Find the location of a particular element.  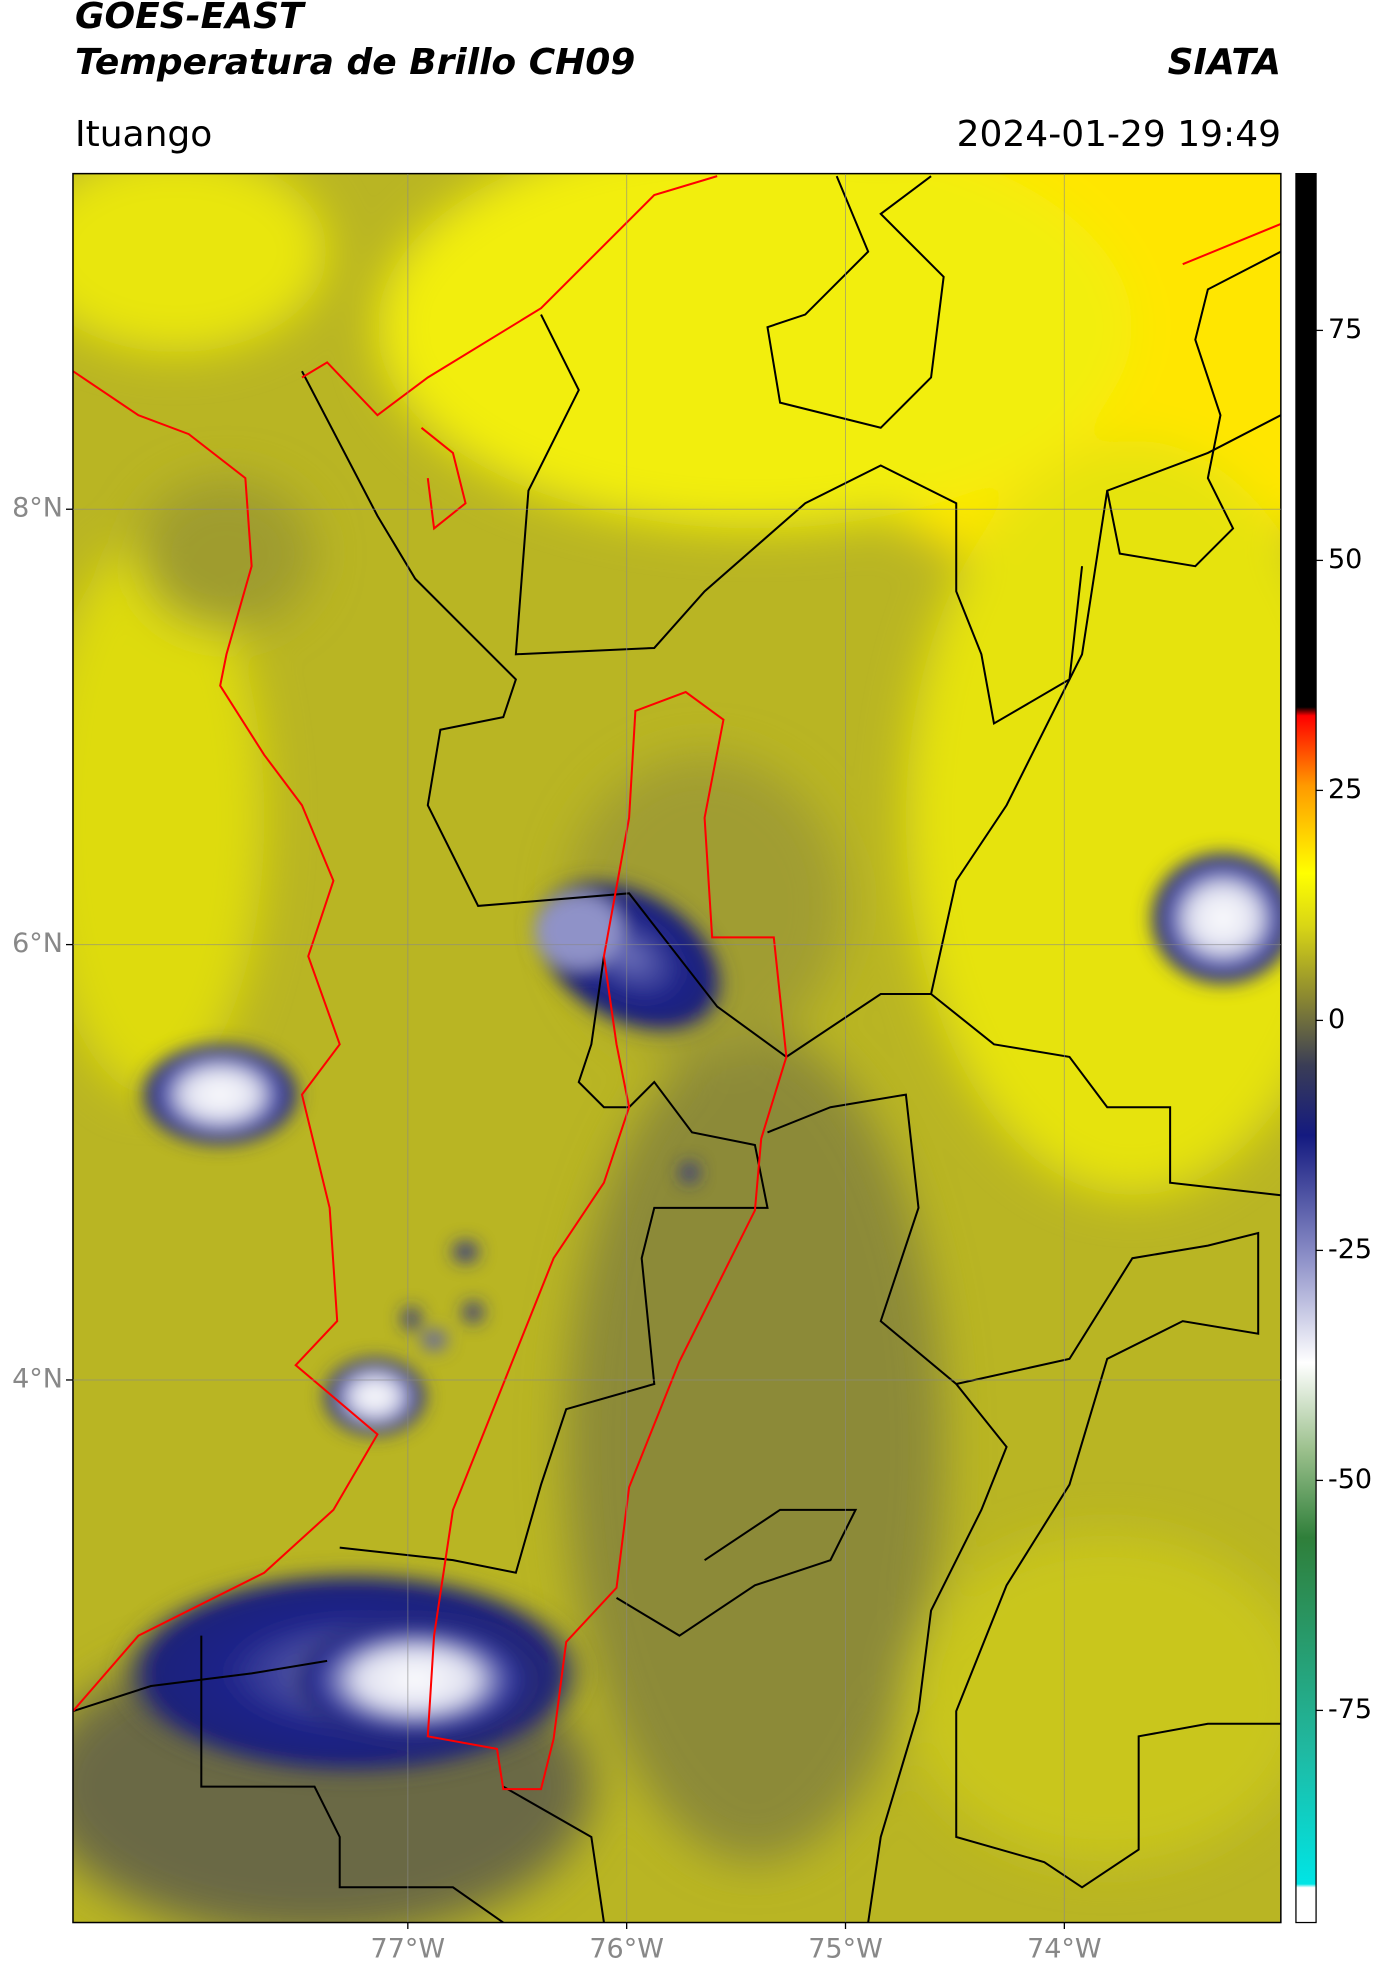

datetime: 2024-01-29 19:49 is located at coordinates (1119, 134).